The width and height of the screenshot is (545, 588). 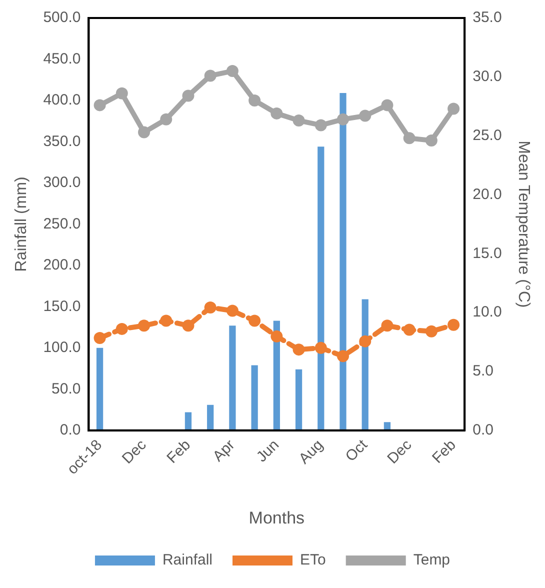 I want to click on x-tick-label: Oct, so click(x=357, y=451).